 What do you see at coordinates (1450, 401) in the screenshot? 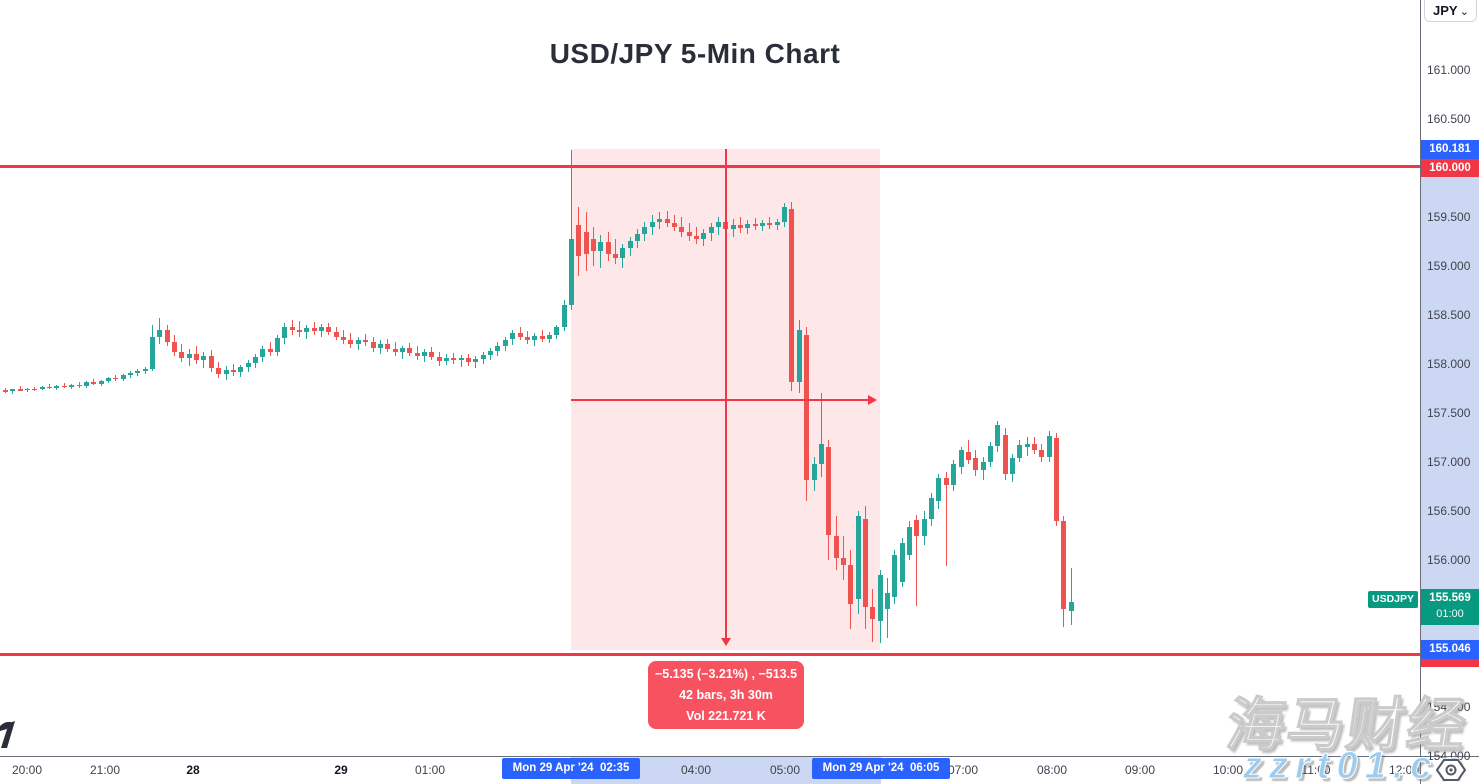
I see `price-axis-measure-highlight` at bounding box center [1450, 401].